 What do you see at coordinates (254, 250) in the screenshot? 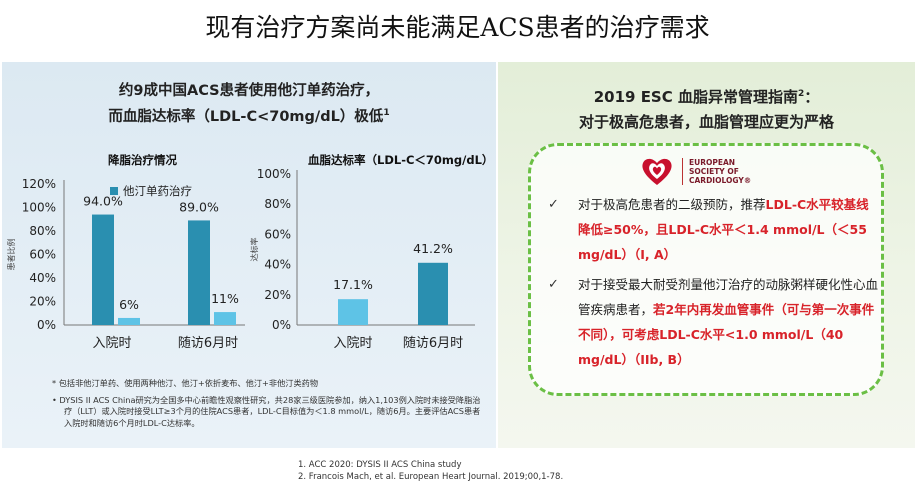
I see `y-axis-label: 达标率` at bounding box center [254, 250].